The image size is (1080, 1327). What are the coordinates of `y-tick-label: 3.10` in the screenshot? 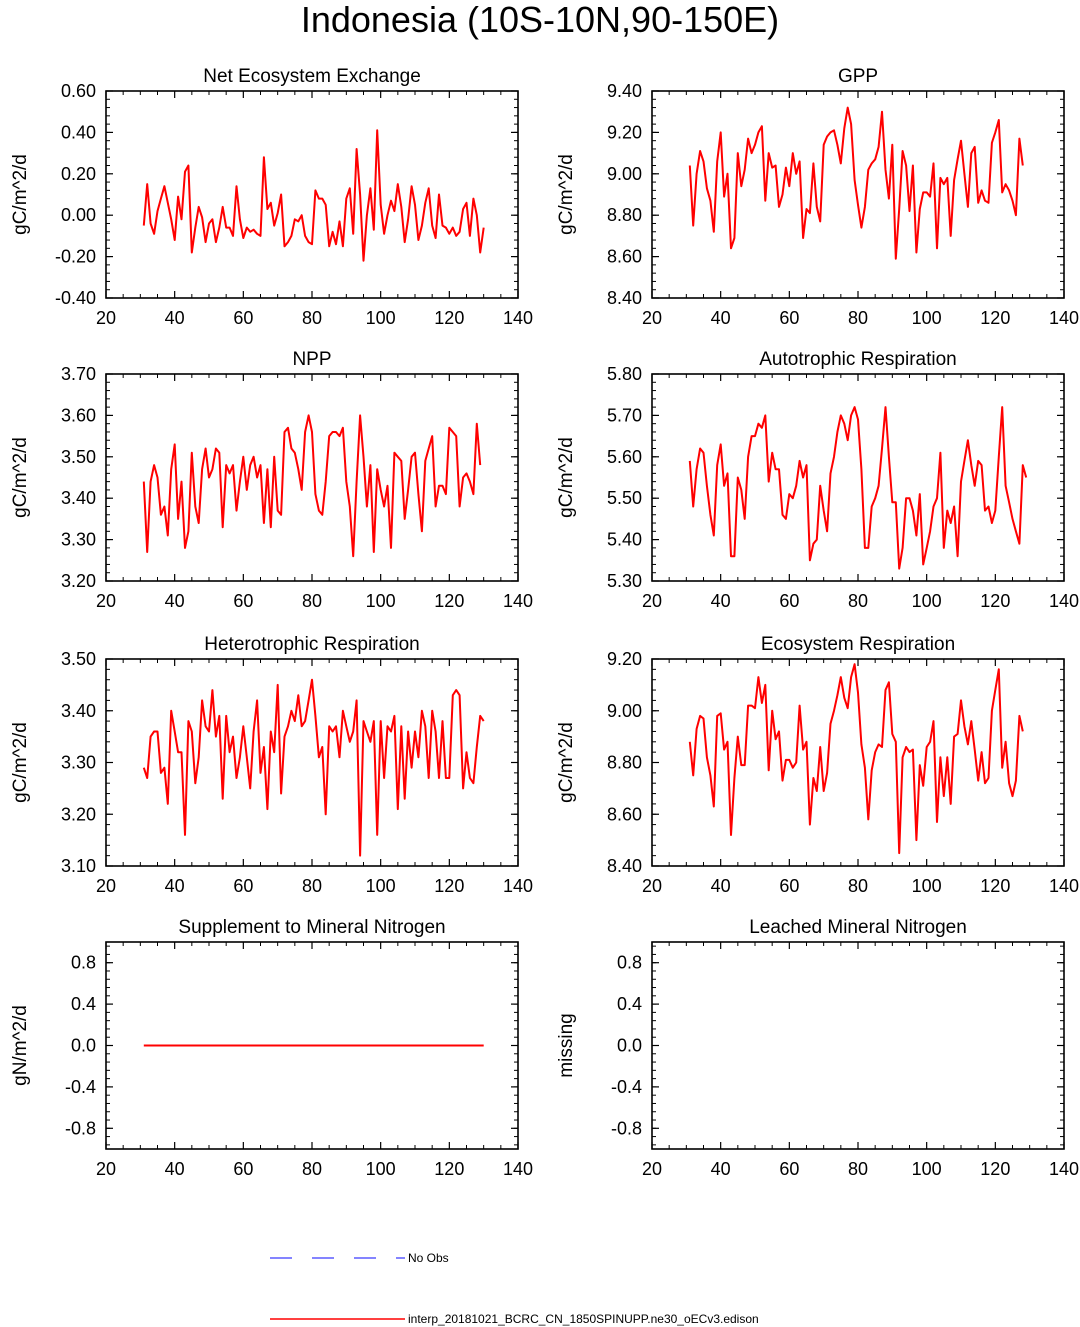 It's located at (78, 866).